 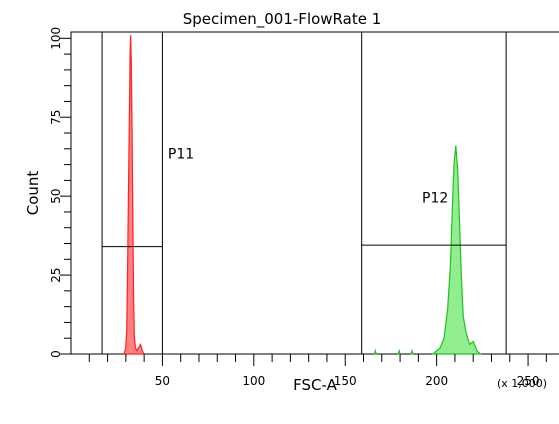 I want to click on y-axis: 0 25 50 75 100, so click(x=60, y=192).